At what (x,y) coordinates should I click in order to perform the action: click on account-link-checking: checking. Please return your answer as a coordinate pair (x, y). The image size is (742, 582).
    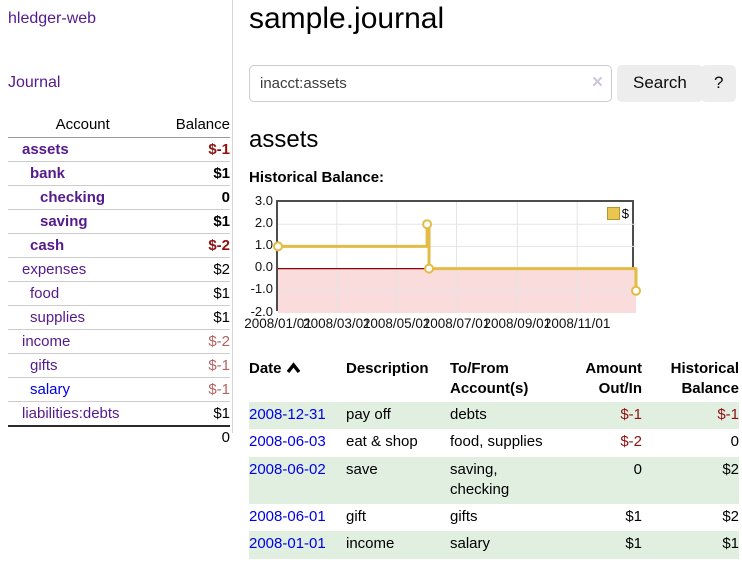
    Looking at the image, I should click on (73, 197).